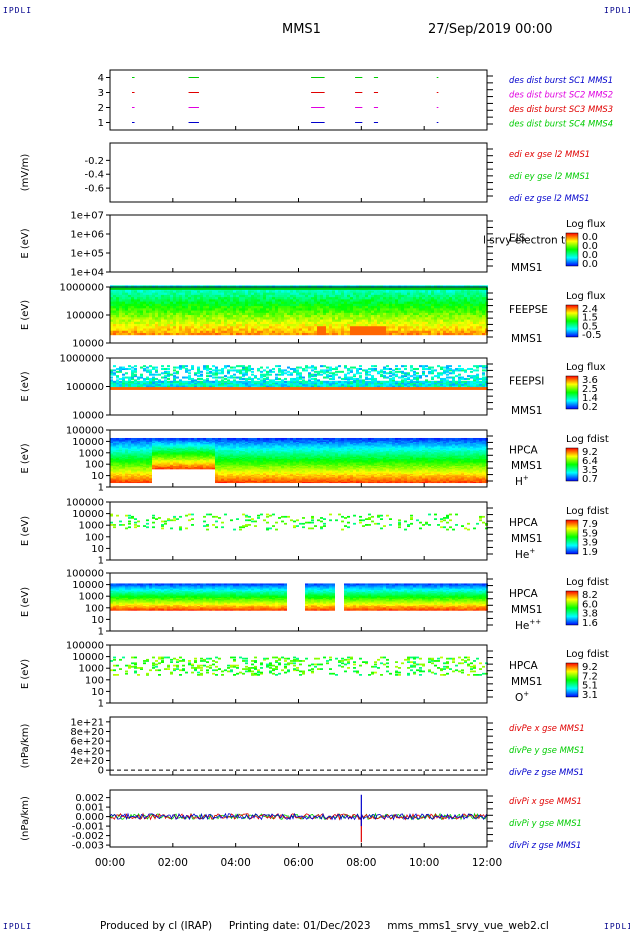 The width and height of the screenshot is (630, 934). Describe the element at coordinates (549, 176) in the screenshot. I see `panel-edi-legend-green: edi ey gse l2 MMS1` at that location.